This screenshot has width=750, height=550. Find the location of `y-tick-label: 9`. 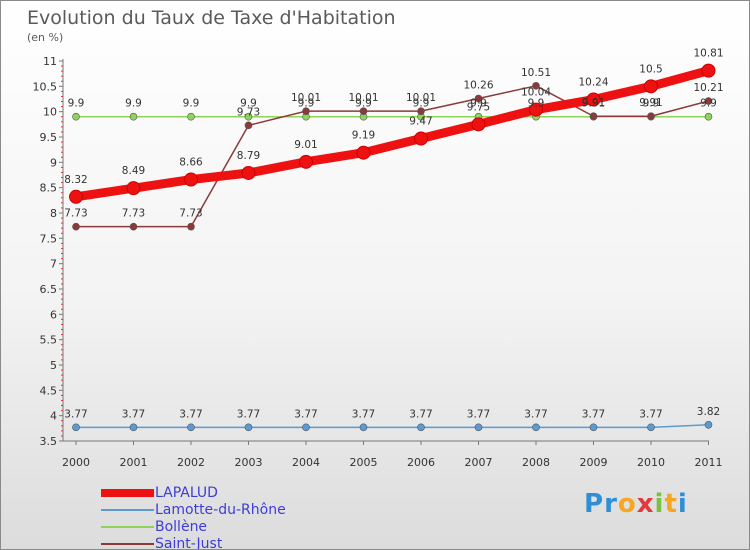

y-tick-label: 9 is located at coordinates (53, 162).